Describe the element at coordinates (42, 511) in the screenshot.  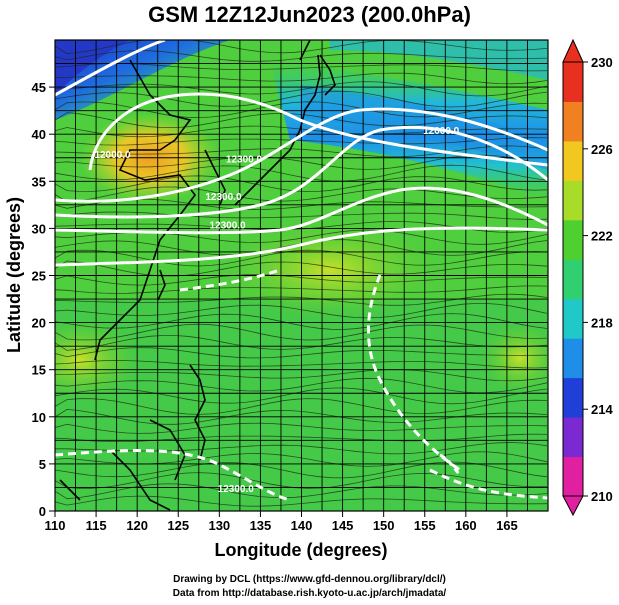
I see `y-tick-label: 0` at that location.